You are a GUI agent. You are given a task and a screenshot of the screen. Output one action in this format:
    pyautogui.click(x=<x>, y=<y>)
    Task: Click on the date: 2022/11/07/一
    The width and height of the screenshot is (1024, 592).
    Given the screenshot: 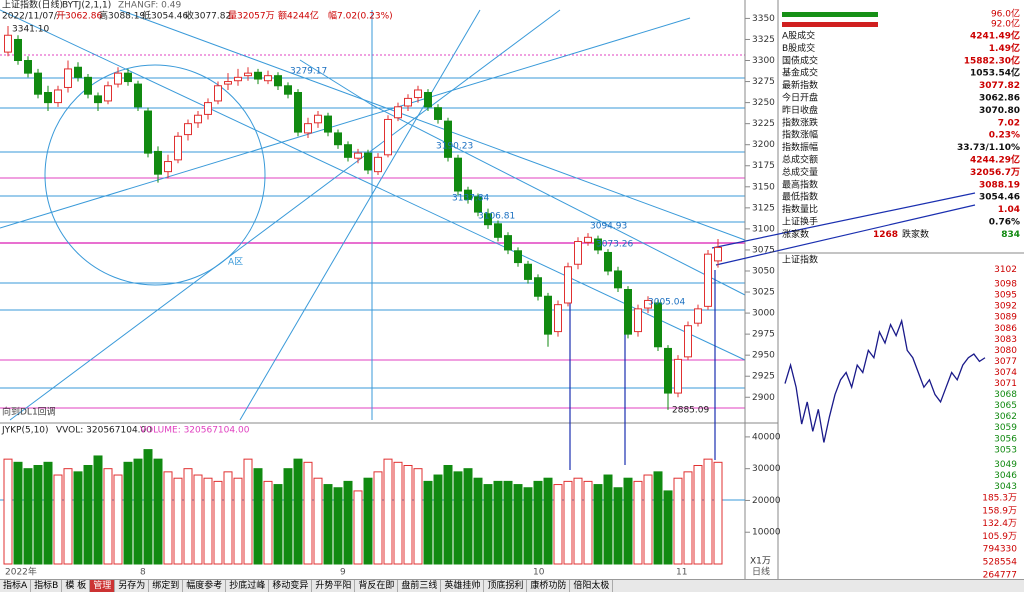 What is the action you would take?
    pyautogui.click(x=34, y=17)
    